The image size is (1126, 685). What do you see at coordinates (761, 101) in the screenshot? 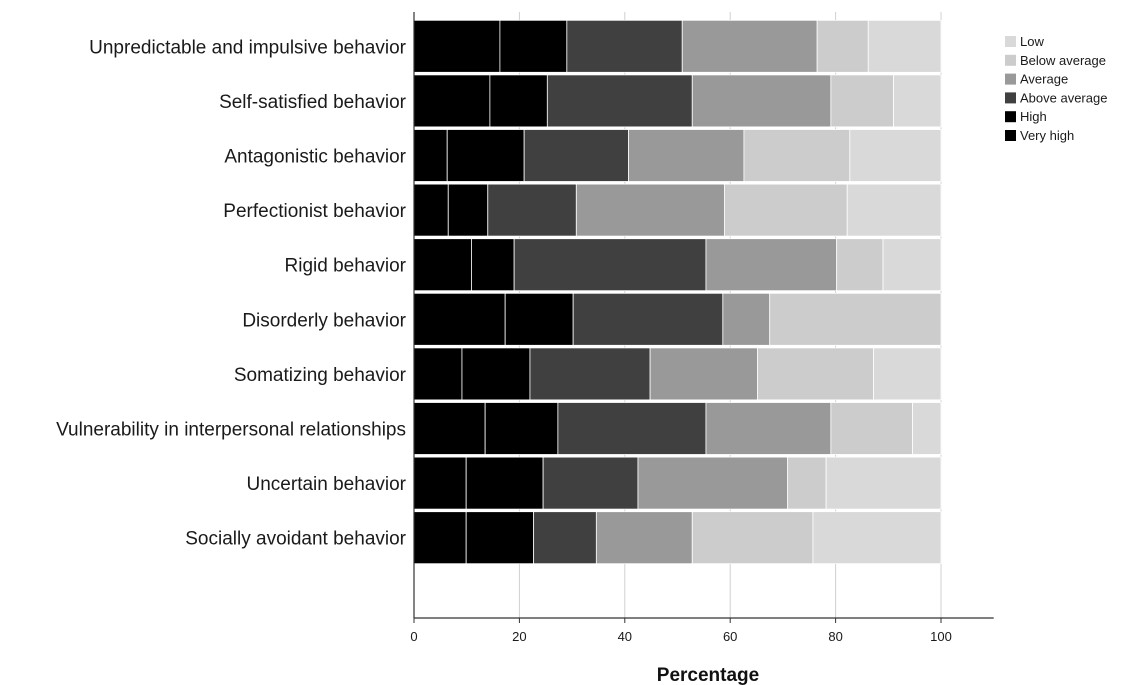
I see `bar-segment-2-average` at bounding box center [761, 101].